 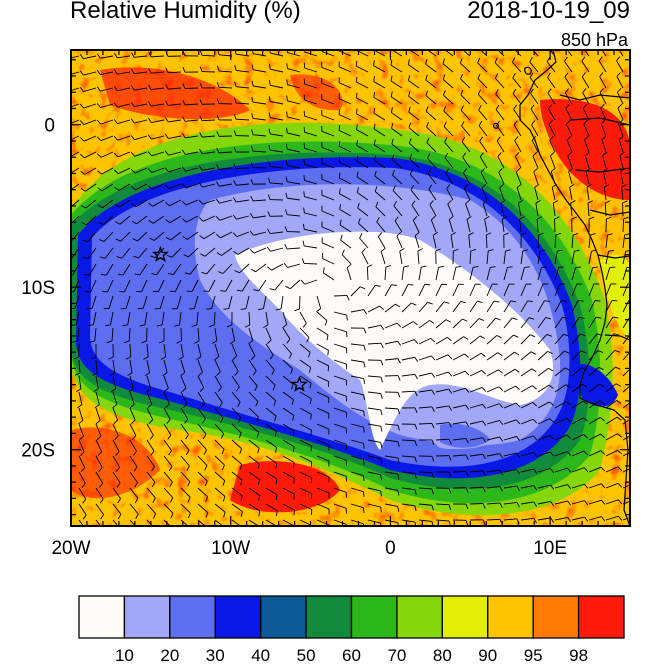 I want to click on lon-tick-label: 20W, so click(x=70, y=548).